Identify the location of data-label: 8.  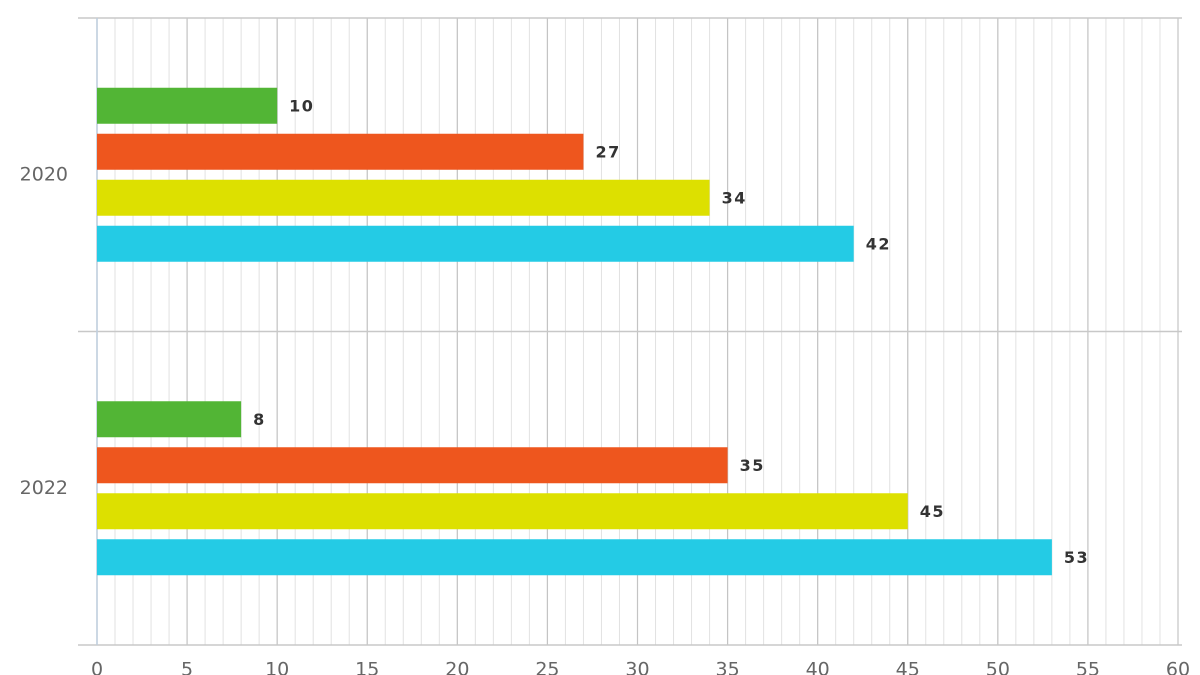
(259, 419).